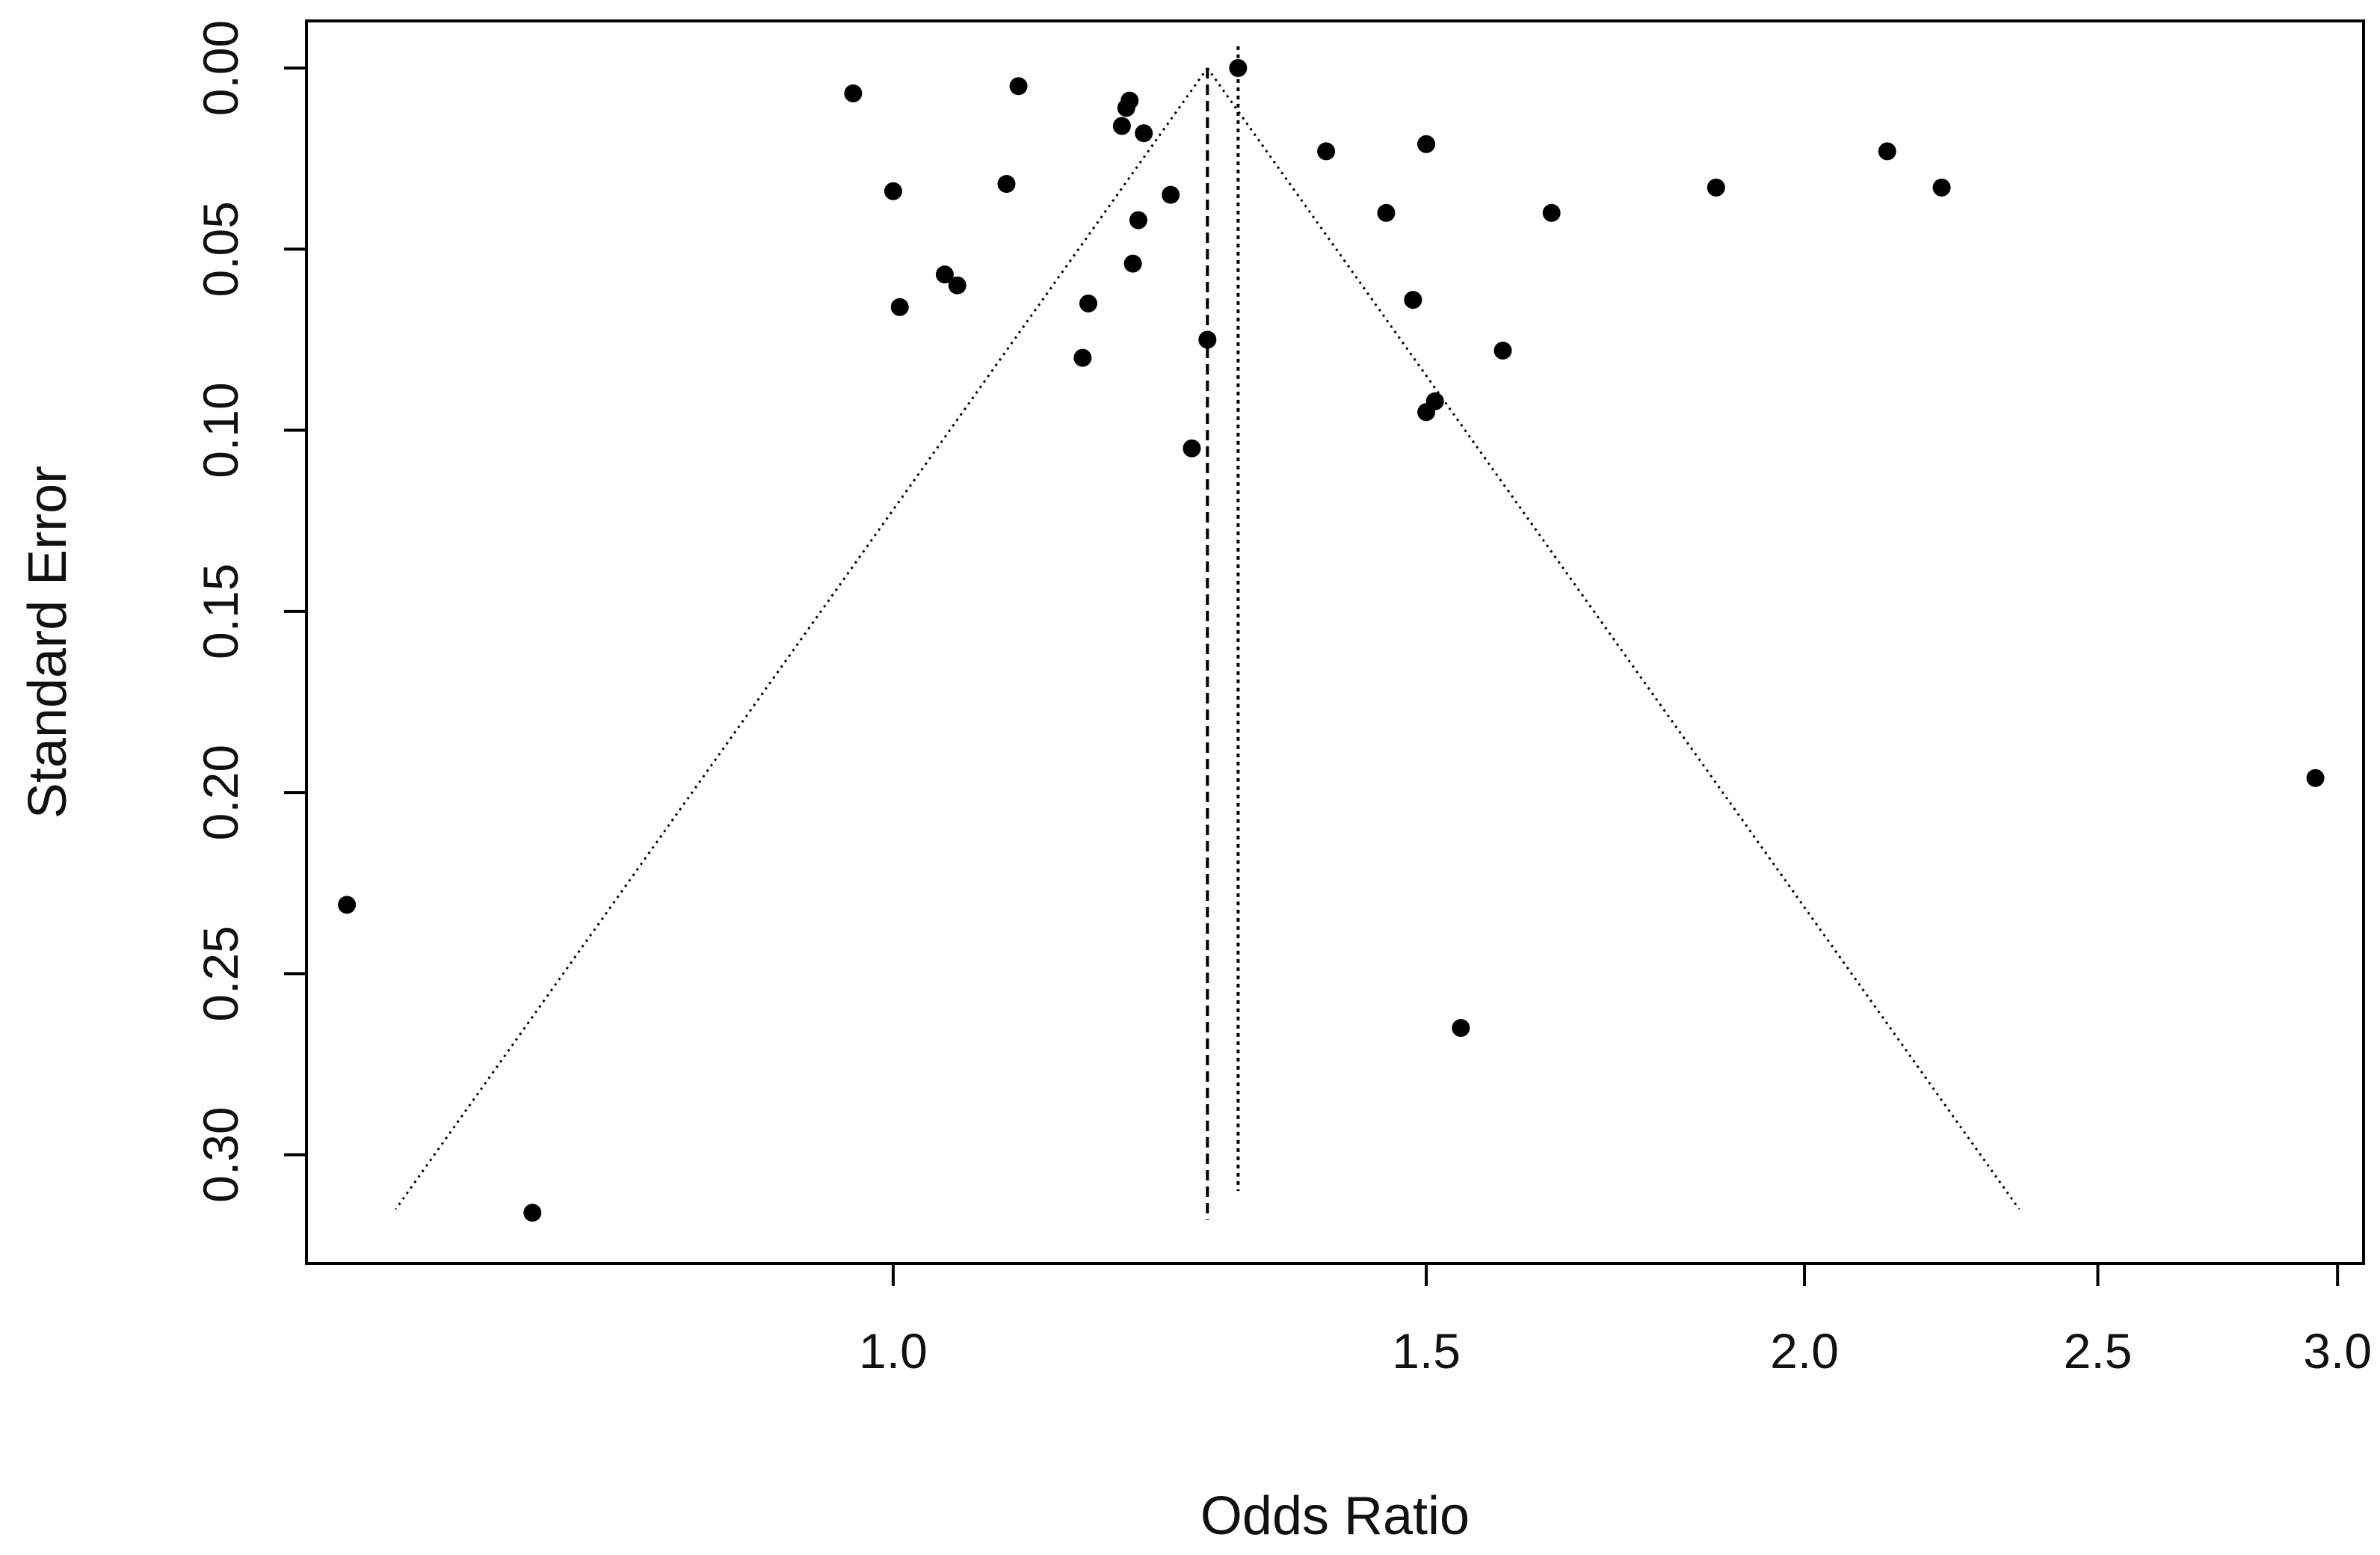 Image resolution: width=2380 pixels, height=1555 pixels. I want to click on x-tick-label-5: 3.0, so click(2337, 1351).